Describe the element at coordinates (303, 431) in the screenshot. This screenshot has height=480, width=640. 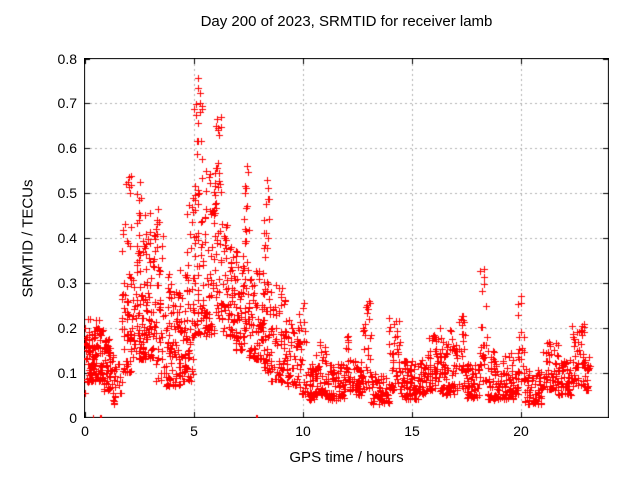
I see `x-tick-label: 10` at that location.